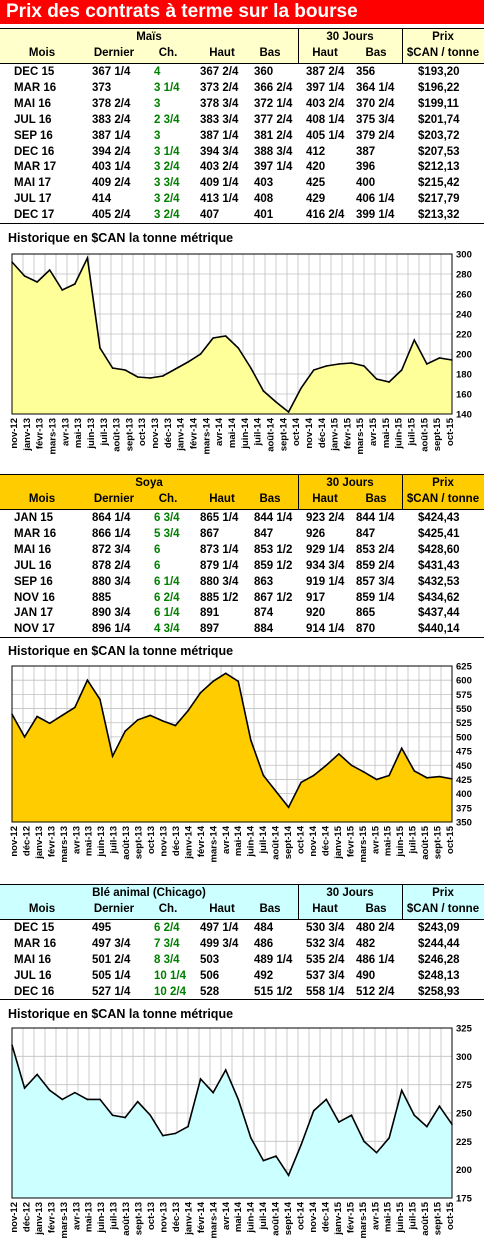 Image resolution: width=484 pixels, height=1253 pixels. I want to click on cell-bas-30j: 396, so click(366, 167).